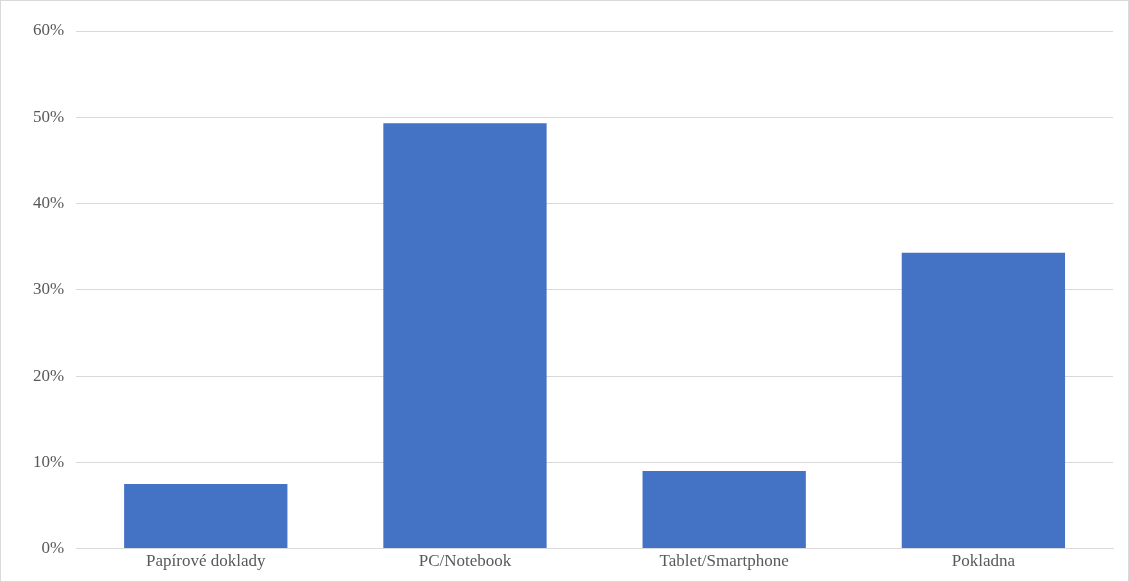 This screenshot has height=582, width=1129. Describe the element at coordinates (48, 116) in the screenshot. I see `y-tick-label: 50%` at that location.